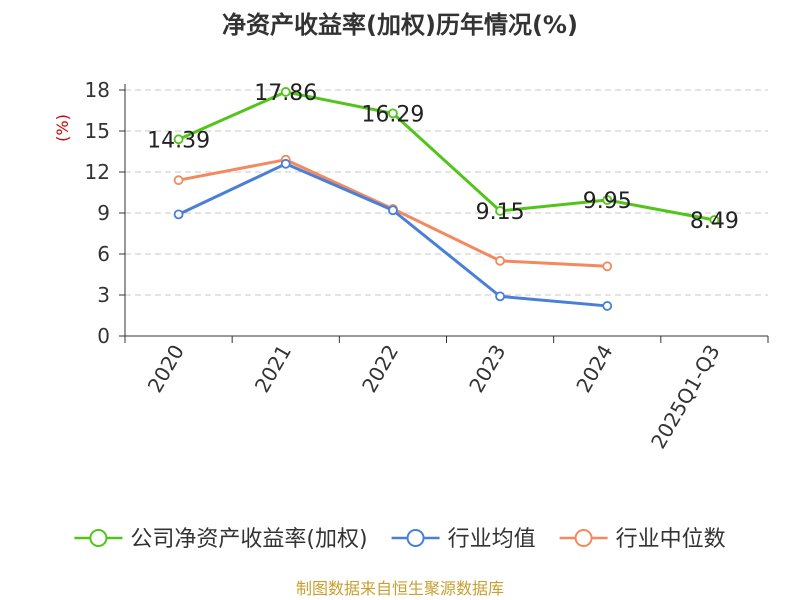 Image resolution: width=800 pixels, height=600 pixels. What do you see at coordinates (380, 369) in the screenshot?
I see `x-tick-label: 2022` at bounding box center [380, 369].